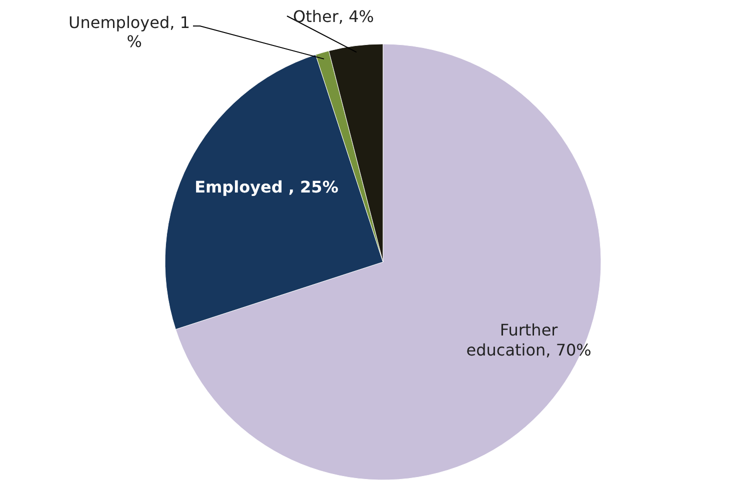  What do you see at coordinates (266, 187) in the screenshot?
I see `slice-label: Employed , 25%` at bounding box center [266, 187].